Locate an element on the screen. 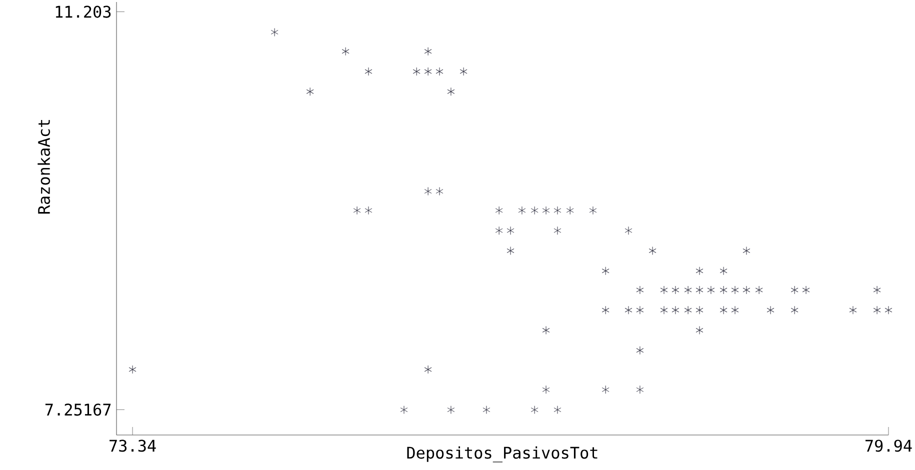 Image resolution: width=915 pixels, height=470 pixels. y-tick-label: 7.25167 is located at coordinates (78, 410).